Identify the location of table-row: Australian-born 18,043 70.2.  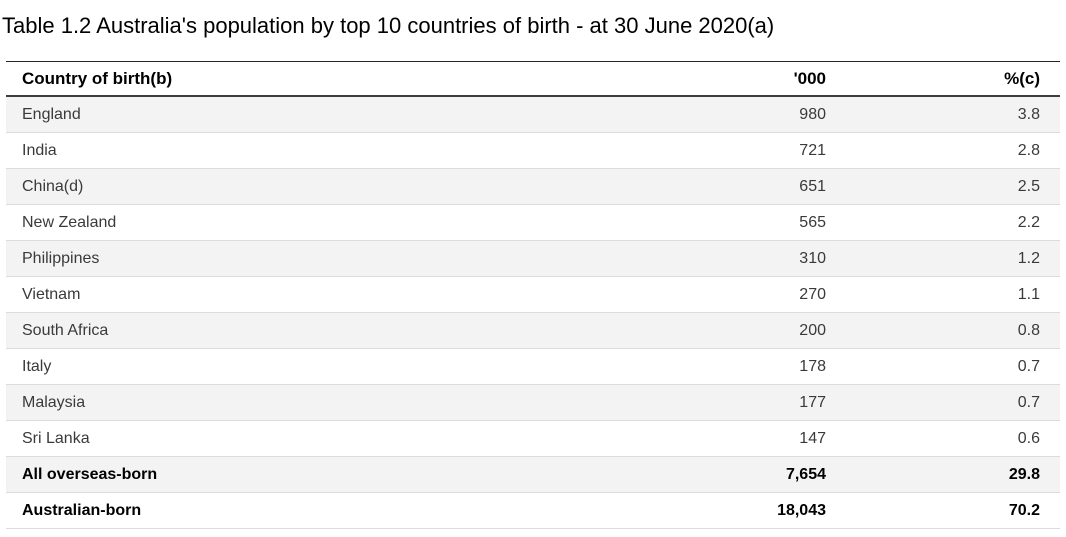
(533, 510).